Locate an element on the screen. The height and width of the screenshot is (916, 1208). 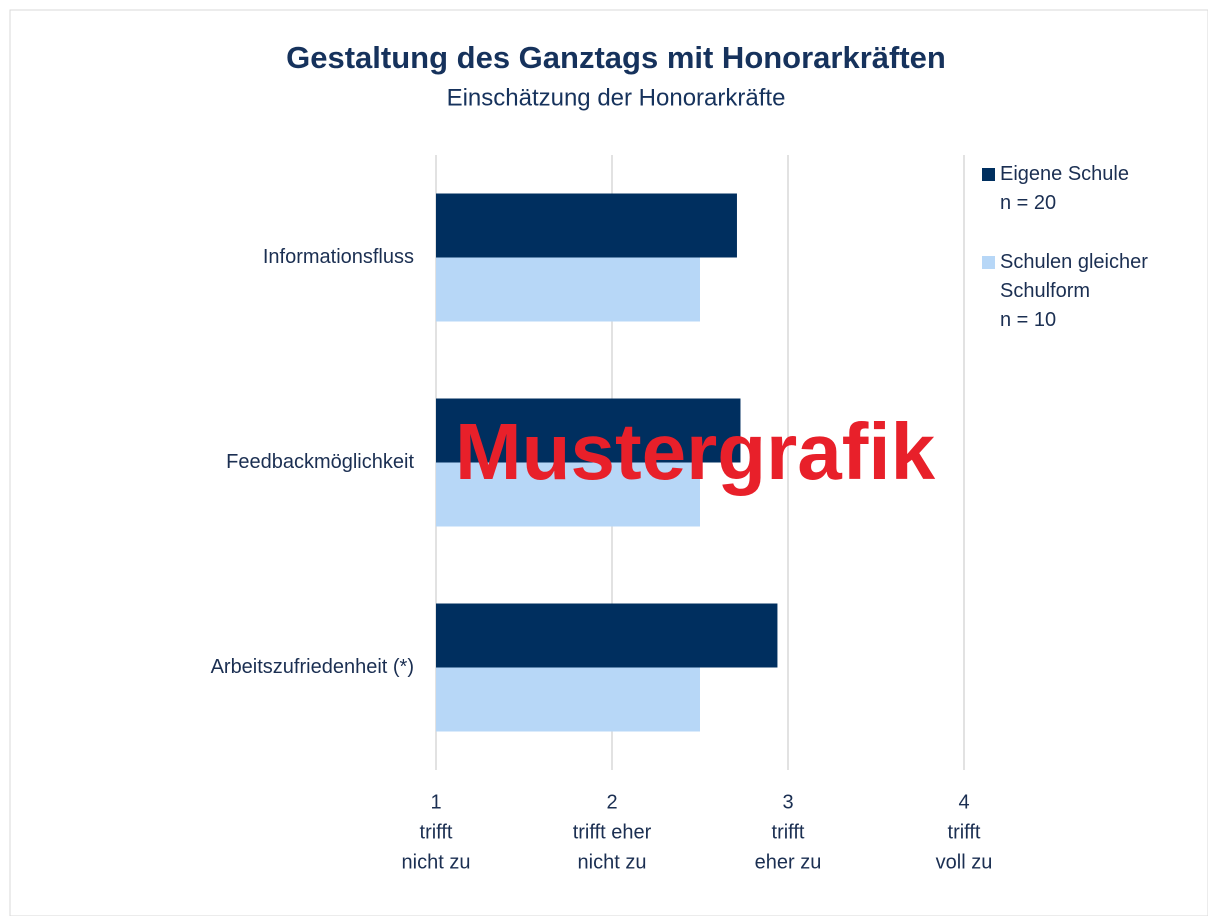
y-tick-label: Arbeitszufriedenheit (*) is located at coordinates (312, 667).